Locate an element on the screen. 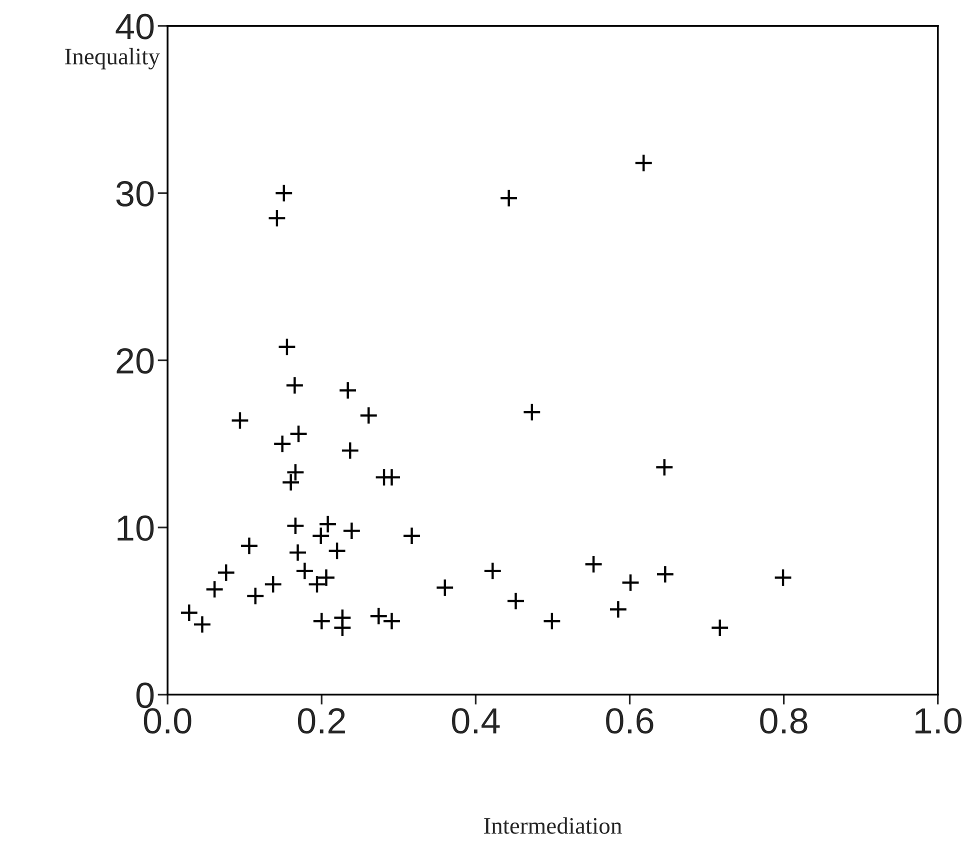 The width and height of the screenshot is (980, 864). y-axis-title: Inequality is located at coordinates (112, 59).